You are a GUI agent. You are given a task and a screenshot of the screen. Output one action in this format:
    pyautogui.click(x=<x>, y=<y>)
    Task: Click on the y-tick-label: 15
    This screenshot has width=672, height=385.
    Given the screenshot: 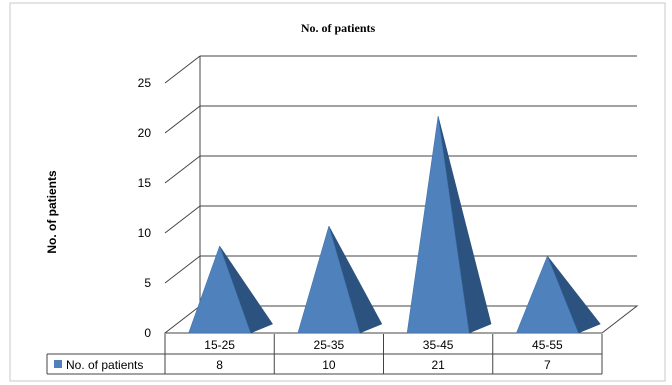 What is the action you would take?
    pyautogui.click(x=145, y=183)
    